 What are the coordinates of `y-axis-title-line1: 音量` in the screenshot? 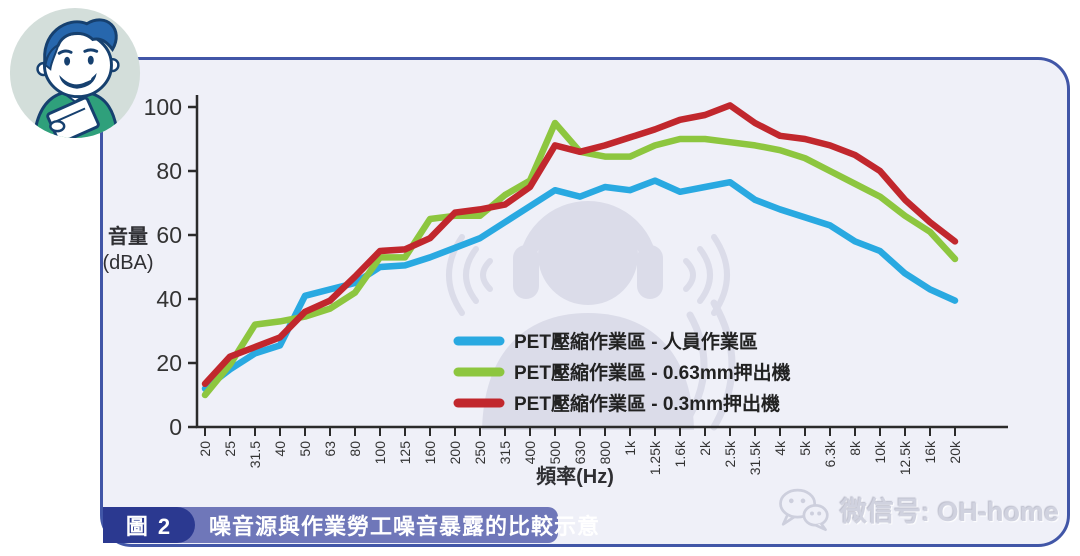 It's located at (128, 237).